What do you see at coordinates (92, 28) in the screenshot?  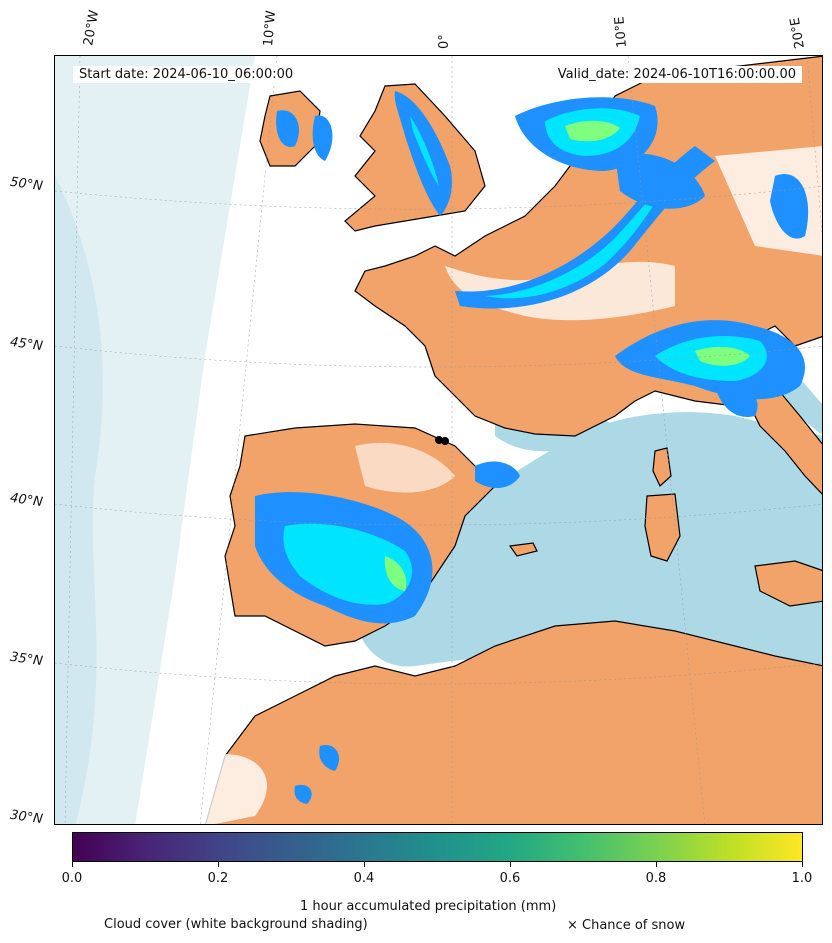 I see `lon-label-20w: 20°W` at bounding box center [92, 28].